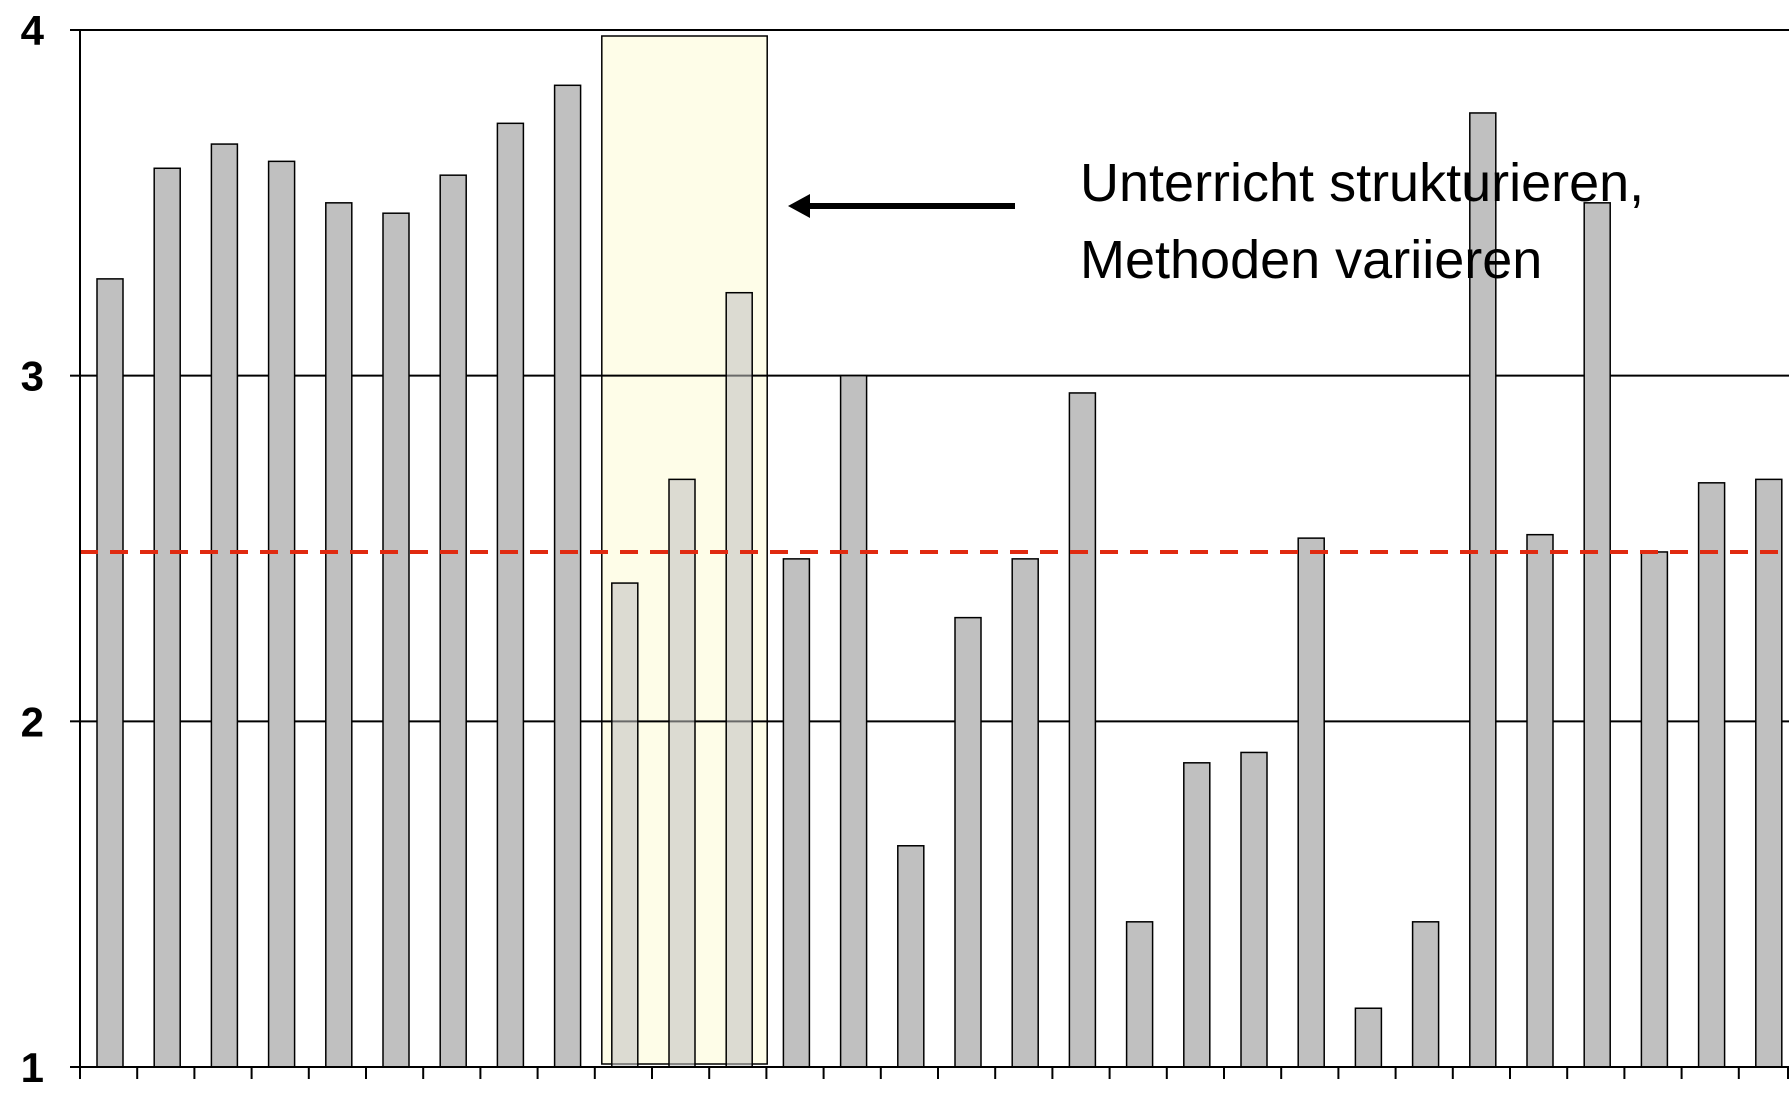  What do you see at coordinates (33, 549) in the screenshot?
I see `y-tick-labels: 1 2 3 4` at bounding box center [33, 549].